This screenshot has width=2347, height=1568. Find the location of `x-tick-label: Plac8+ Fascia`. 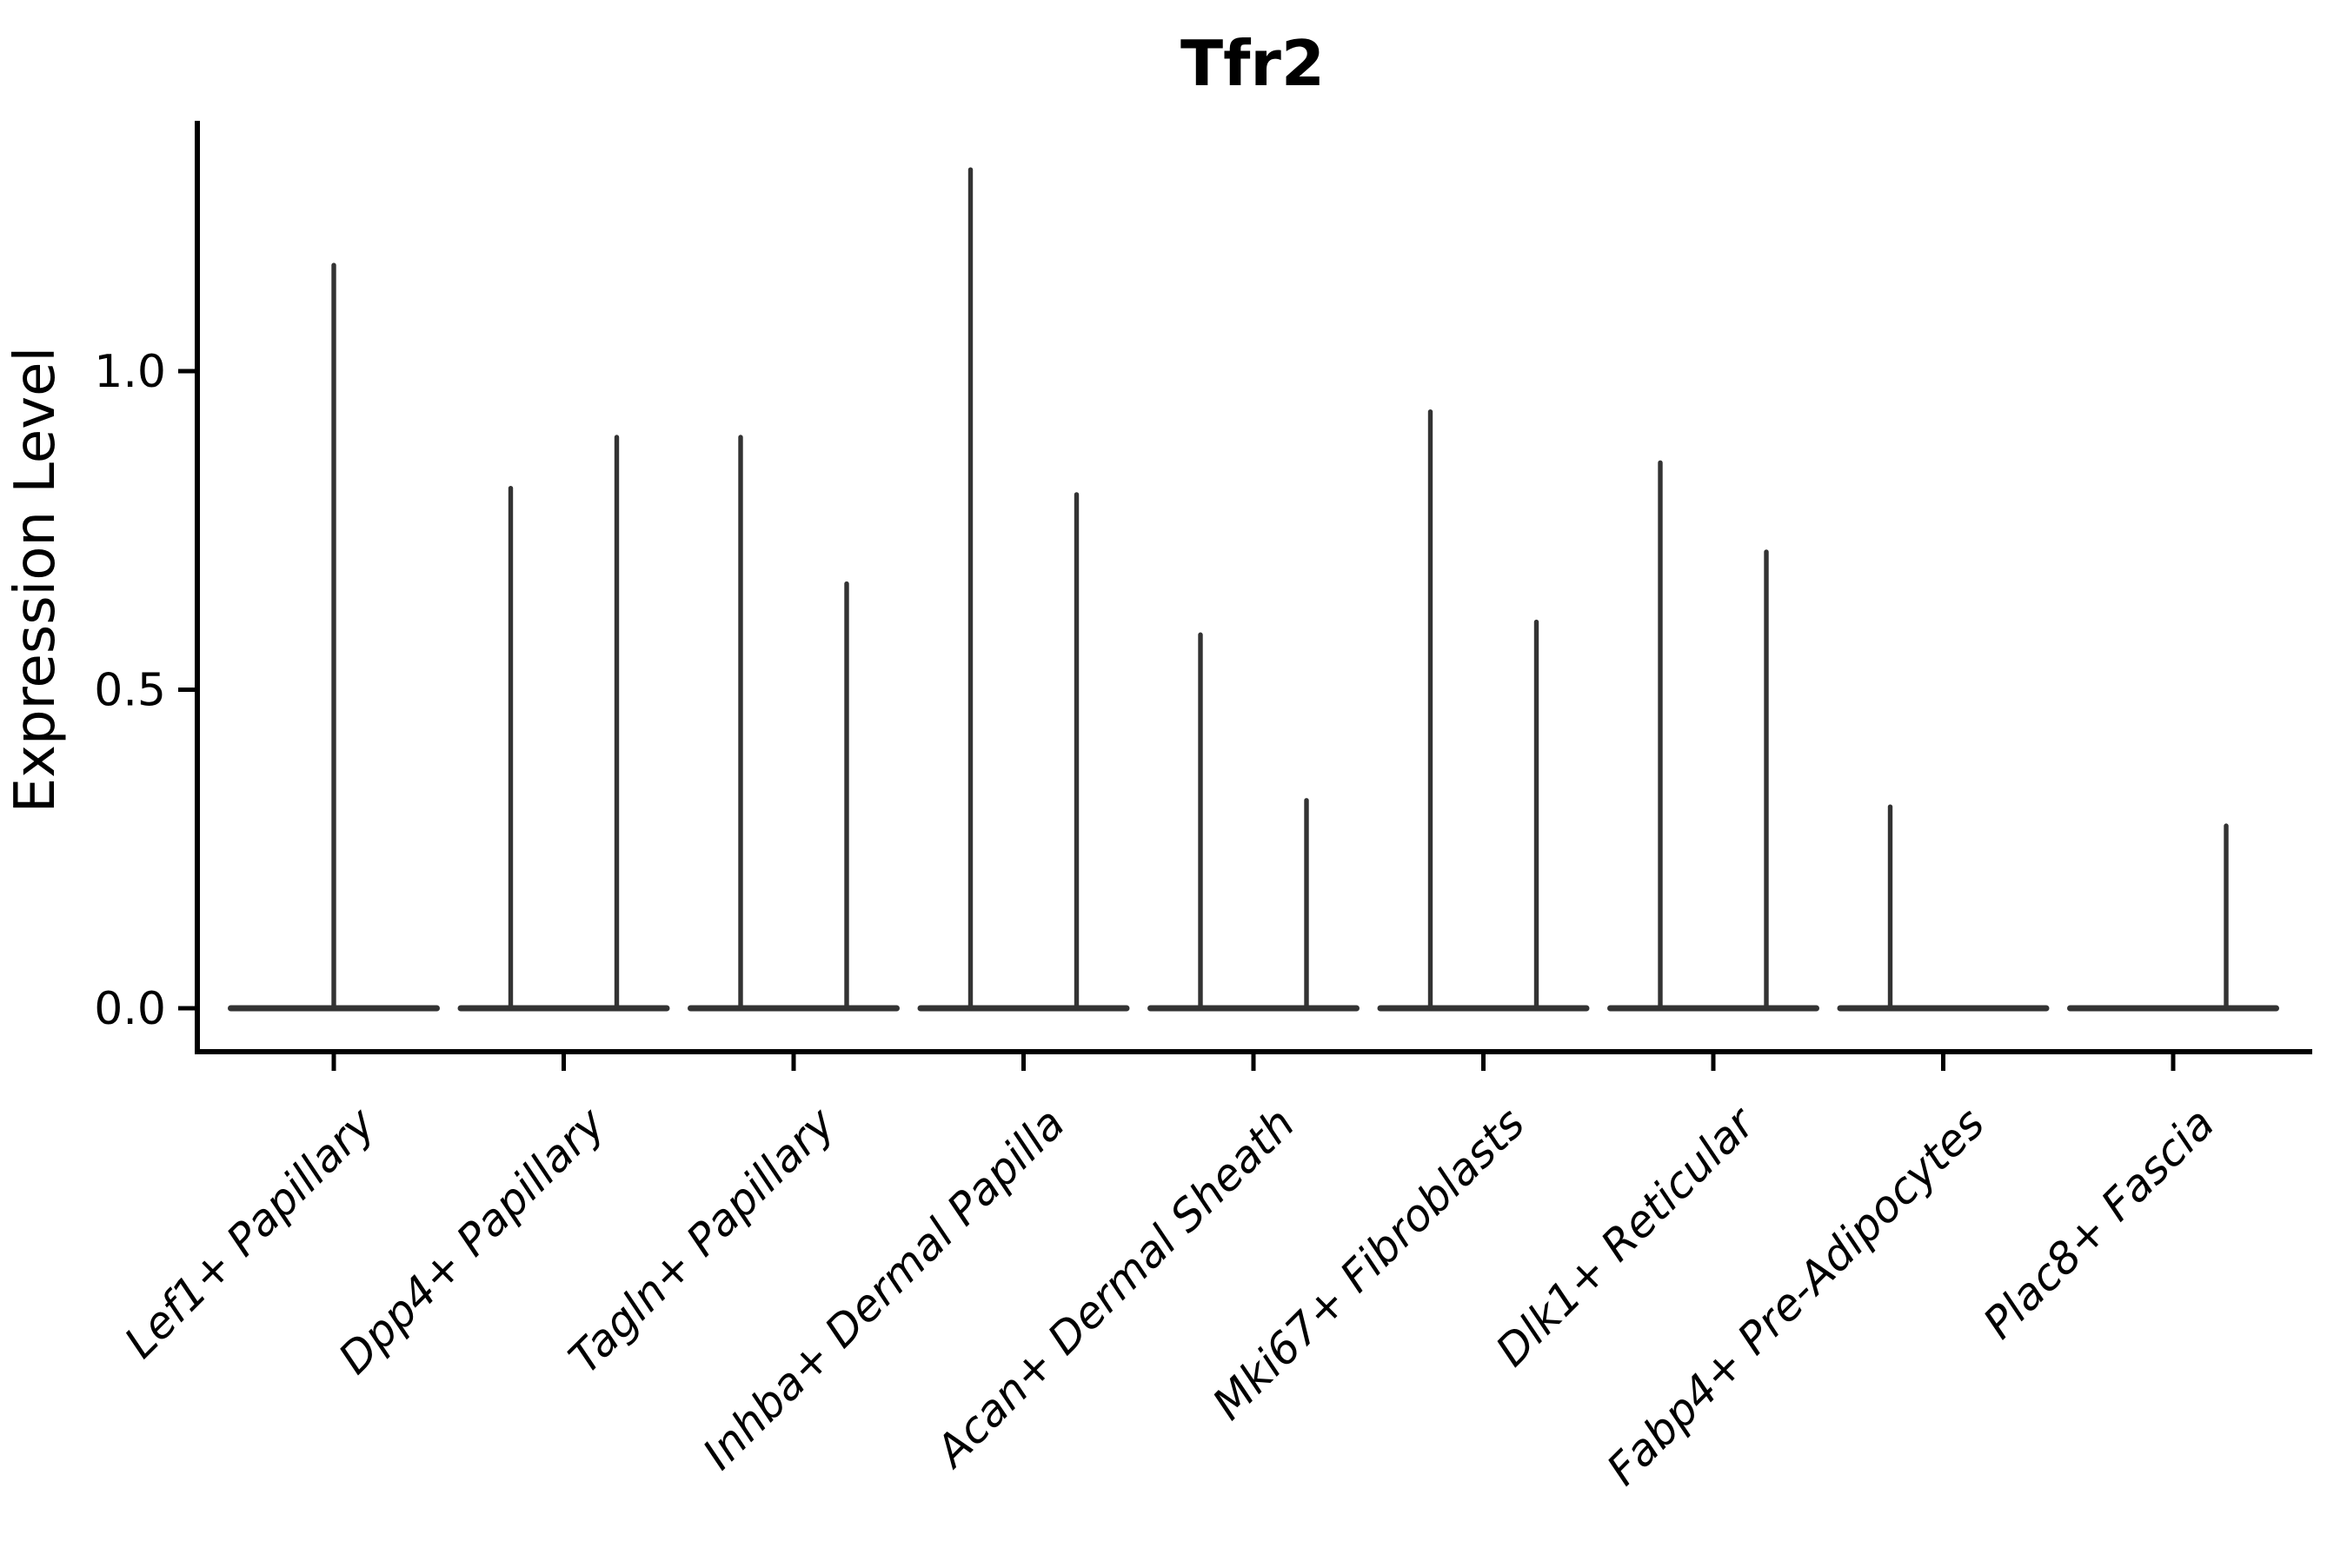

x-tick-label: Plac8+ Fascia is located at coordinates (2099, 1223).